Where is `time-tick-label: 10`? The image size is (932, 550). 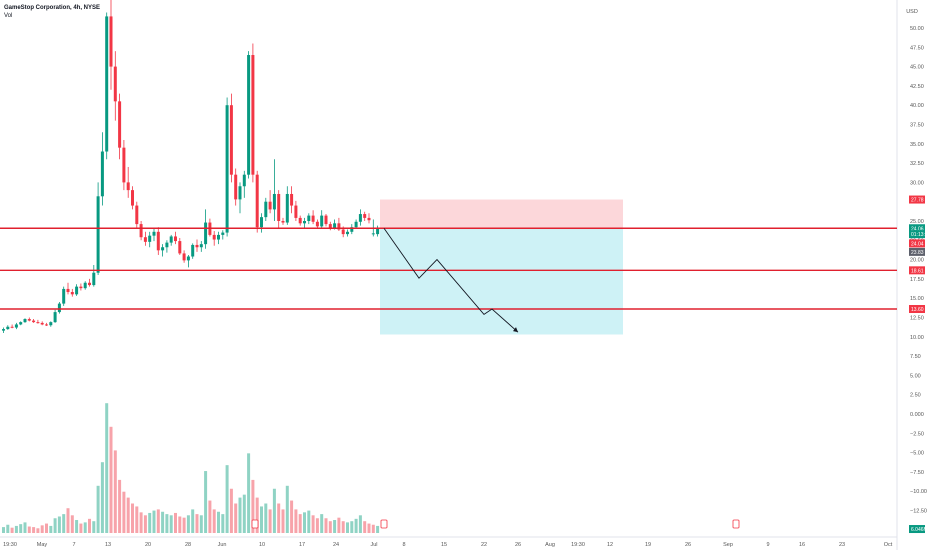 time-tick-label: 10 is located at coordinates (262, 545).